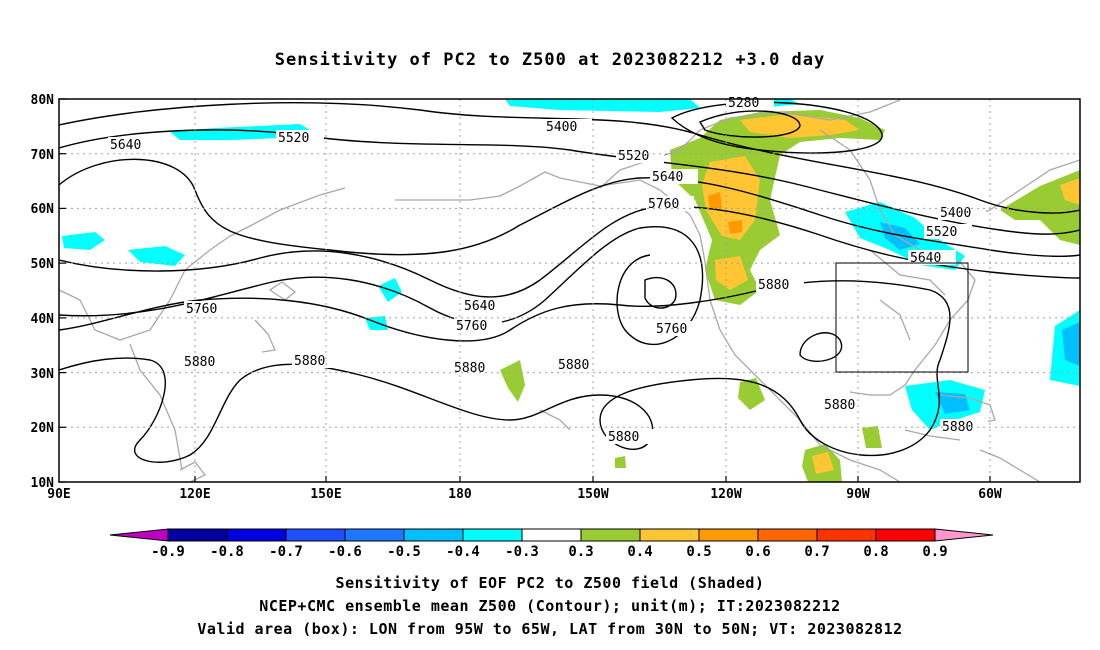 Image resolution: width=1100 pixels, height=650 pixels. I want to click on colorbar, so click(551, 535).